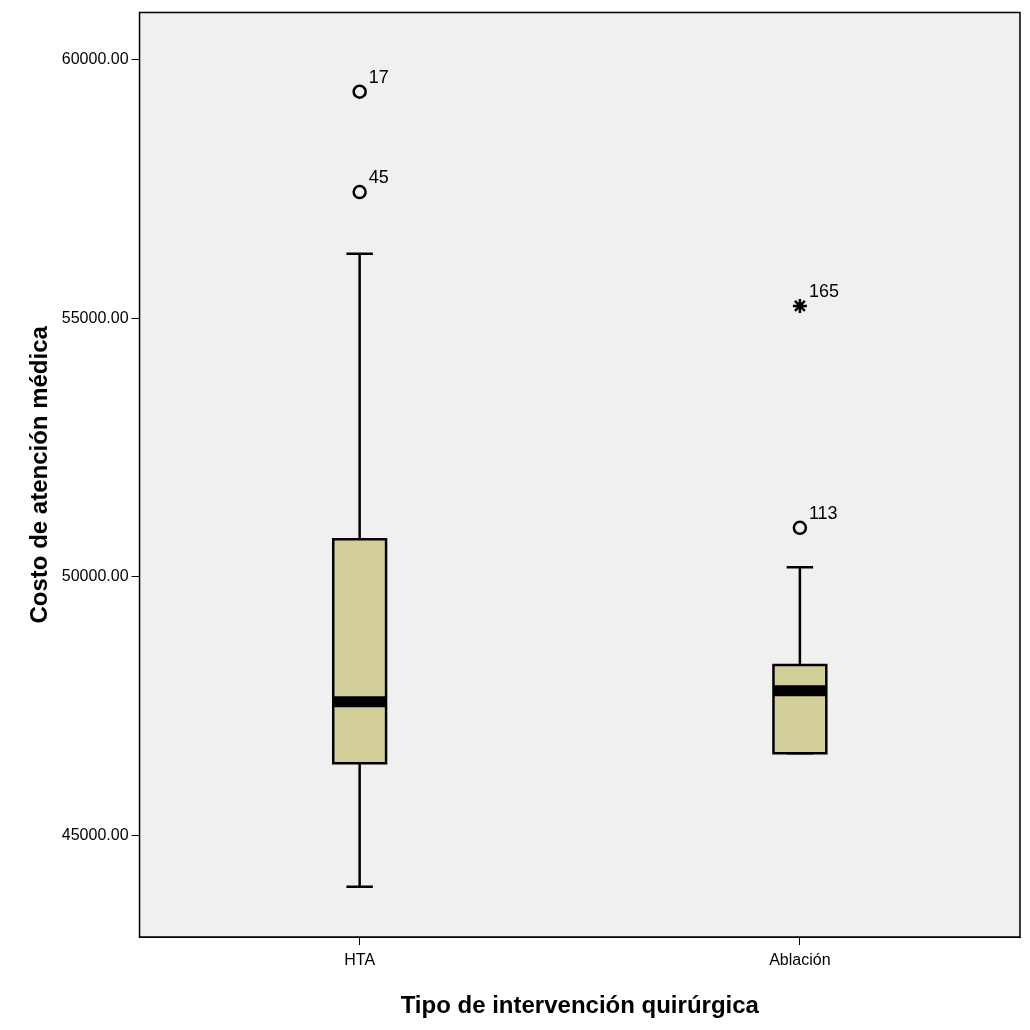 This screenshot has height=1030, width=1030. Describe the element at coordinates (360, 960) in the screenshot. I see `x-tick-label: HTA` at that location.